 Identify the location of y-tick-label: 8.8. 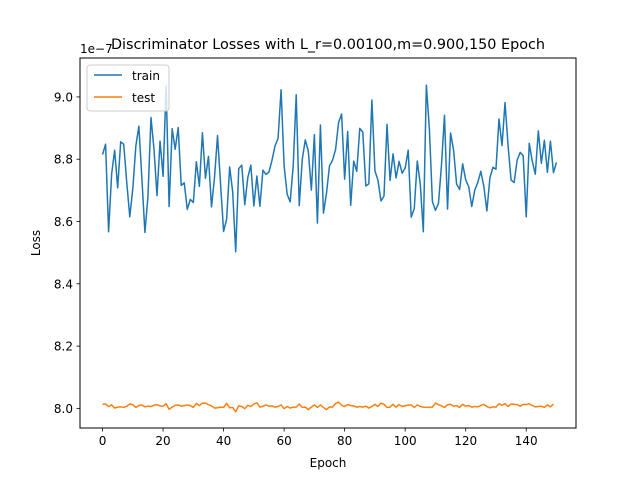
(63, 160).